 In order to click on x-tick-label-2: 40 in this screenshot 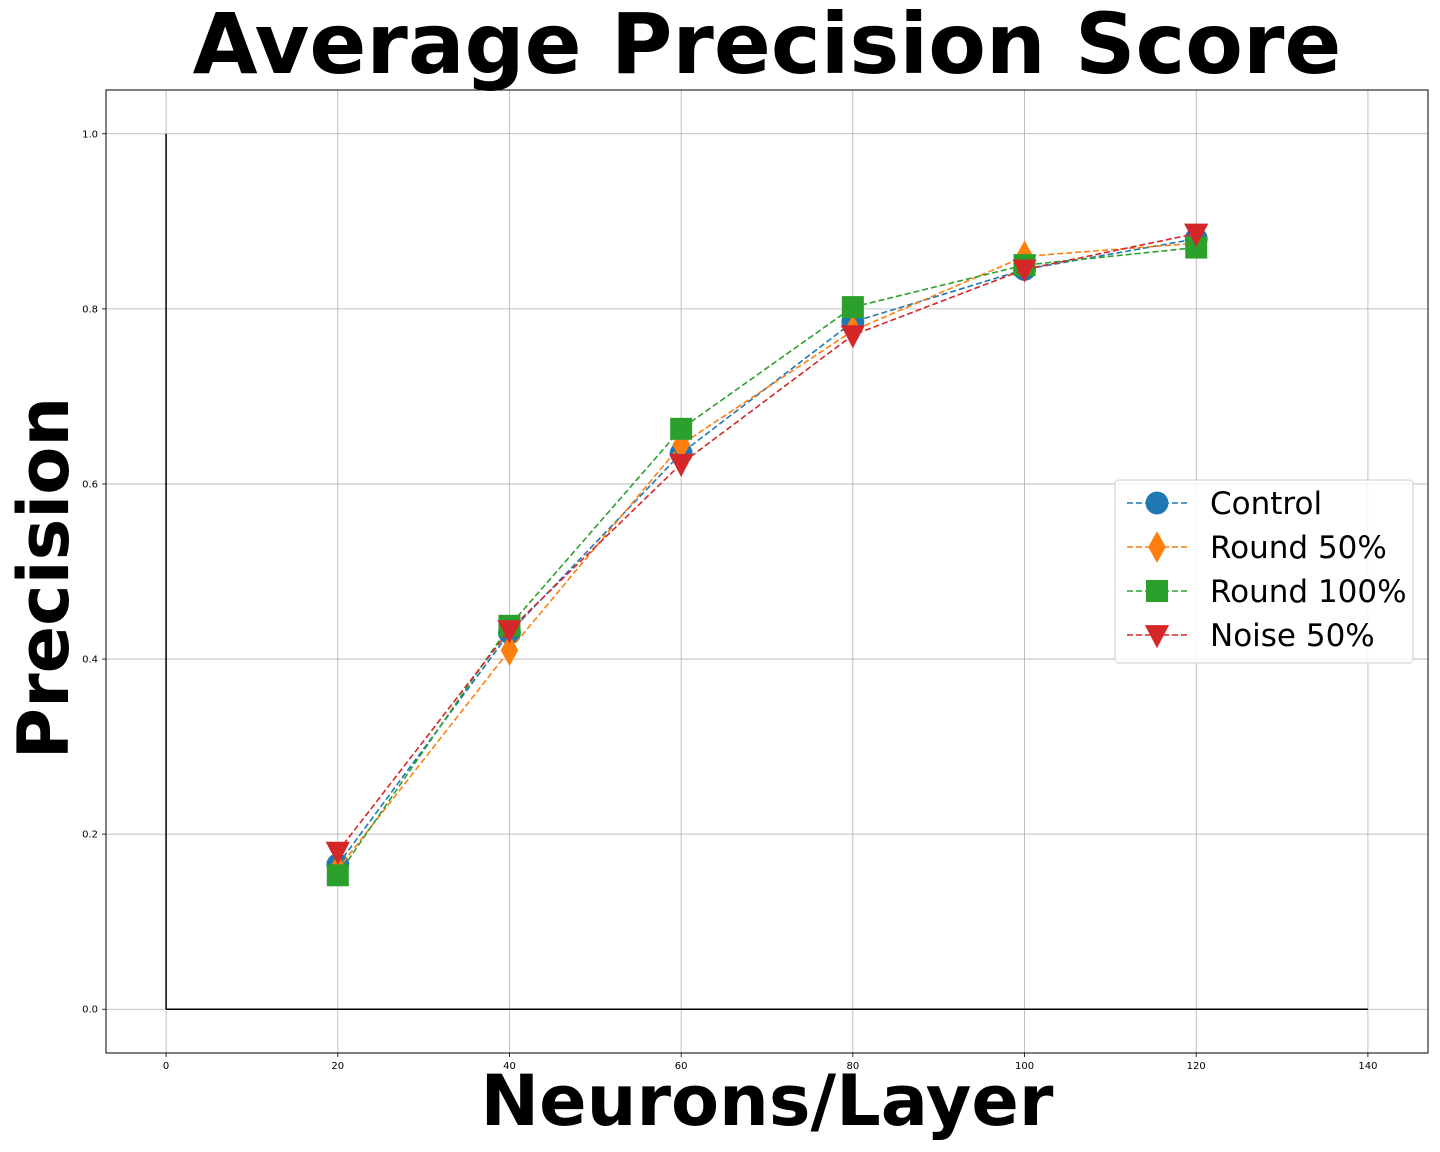, I will do `click(509, 1066)`.